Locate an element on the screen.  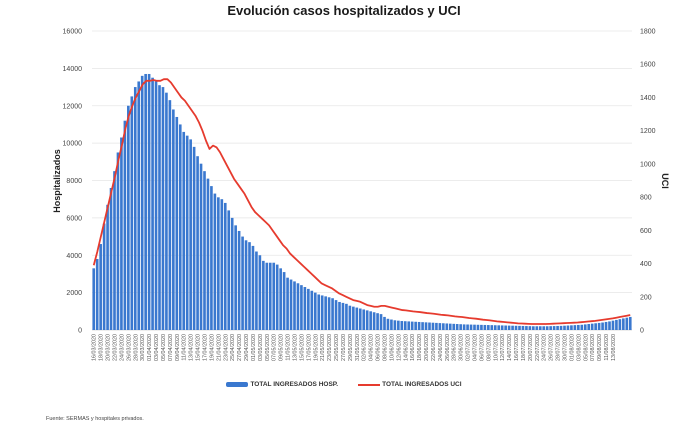
chart-title: Evolución casos hospitalizados y UCI is located at coordinates (344, 10).